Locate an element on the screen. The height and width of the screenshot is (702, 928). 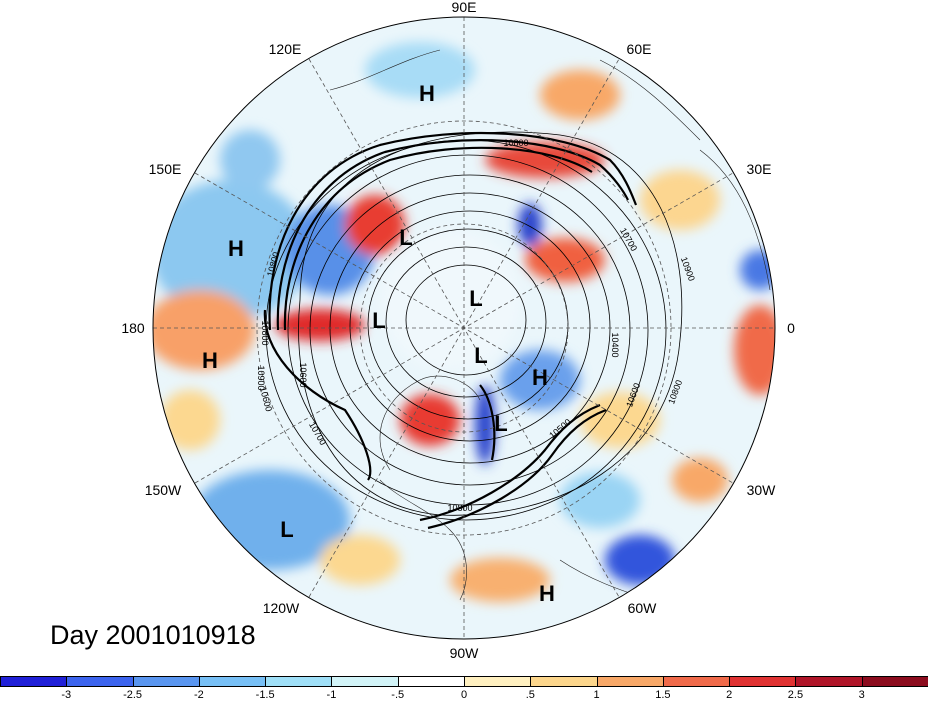
colorbar-tick-label: 1.5 is located at coordinates (663, 695).